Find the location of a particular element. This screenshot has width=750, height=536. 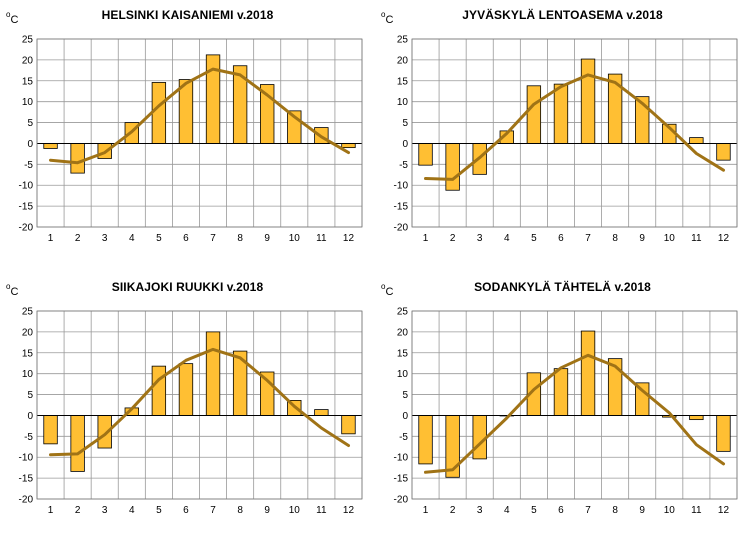

chart-title: SIIKAJOKI RUUKKI v.2018 is located at coordinates (187, 287).